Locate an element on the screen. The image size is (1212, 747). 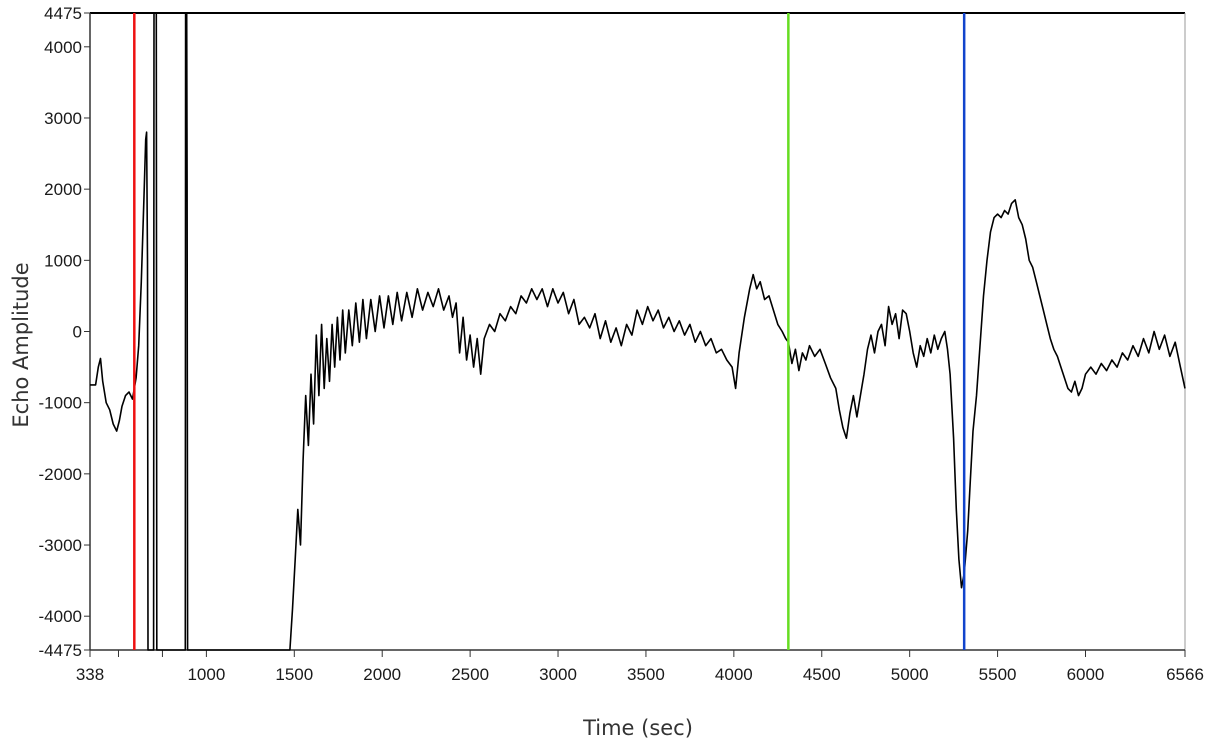
x-tick-label: 2500 is located at coordinates (470, 674).